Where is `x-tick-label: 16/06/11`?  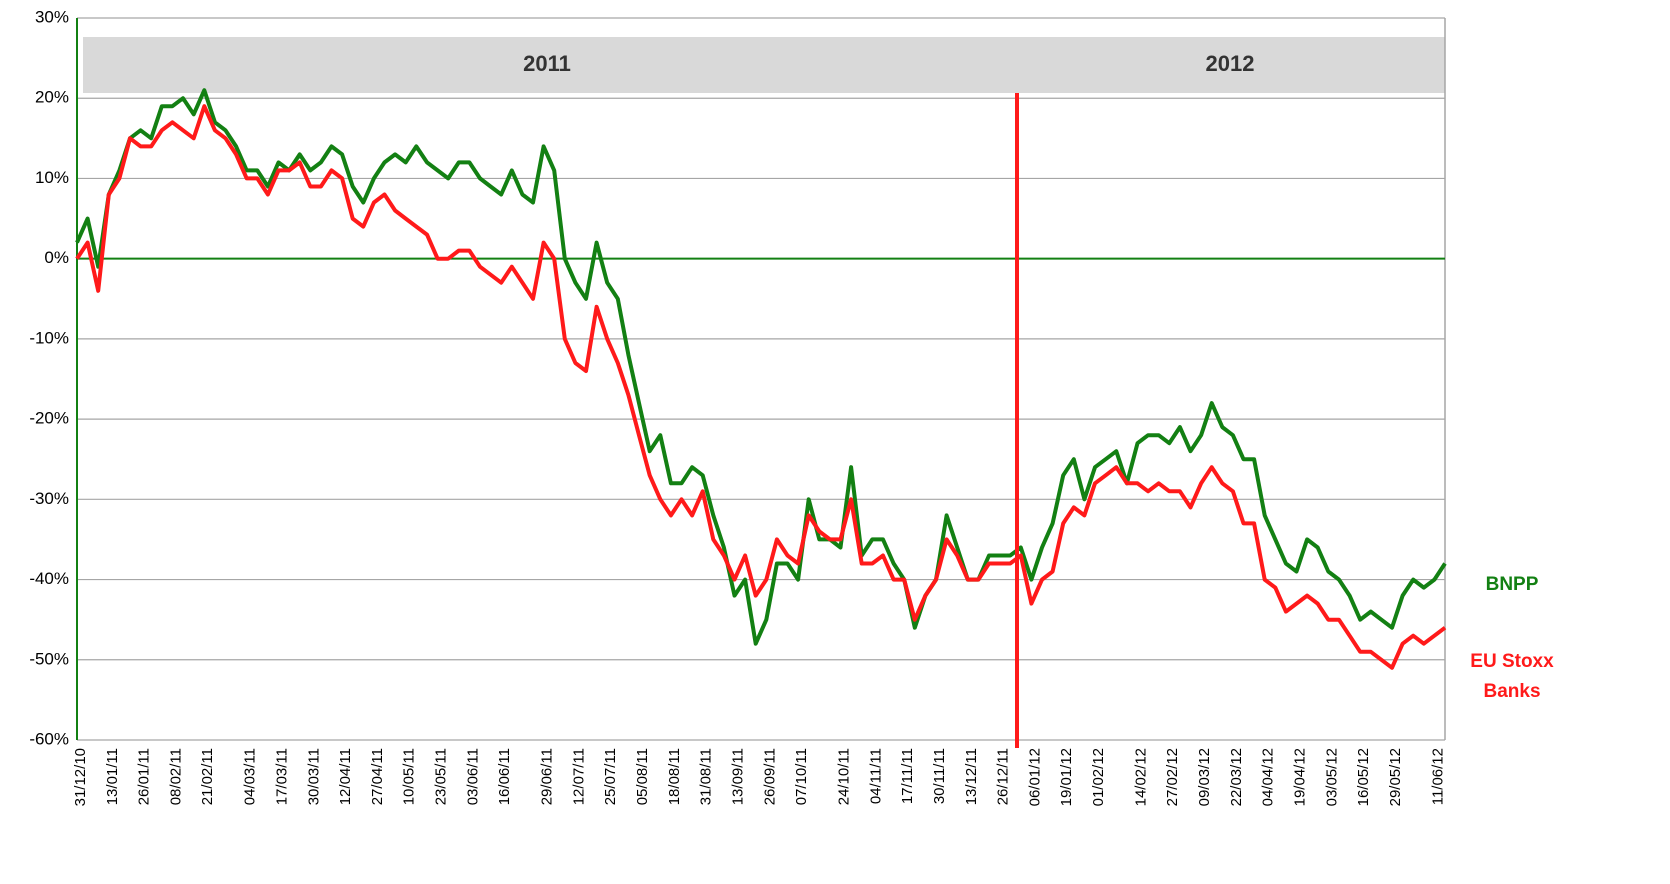
x-tick-label: 16/06/11 is located at coordinates (504, 776).